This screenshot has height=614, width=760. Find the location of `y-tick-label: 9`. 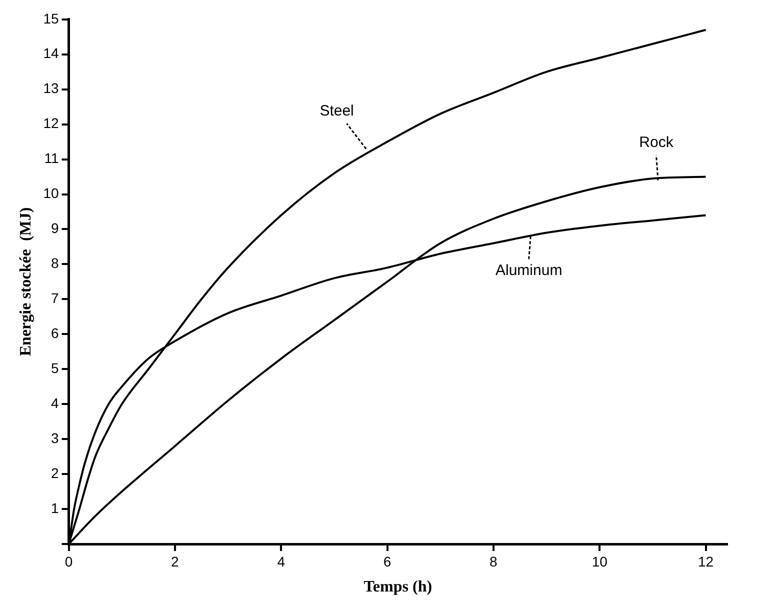

y-tick-label: 9 is located at coordinates (54, 228).